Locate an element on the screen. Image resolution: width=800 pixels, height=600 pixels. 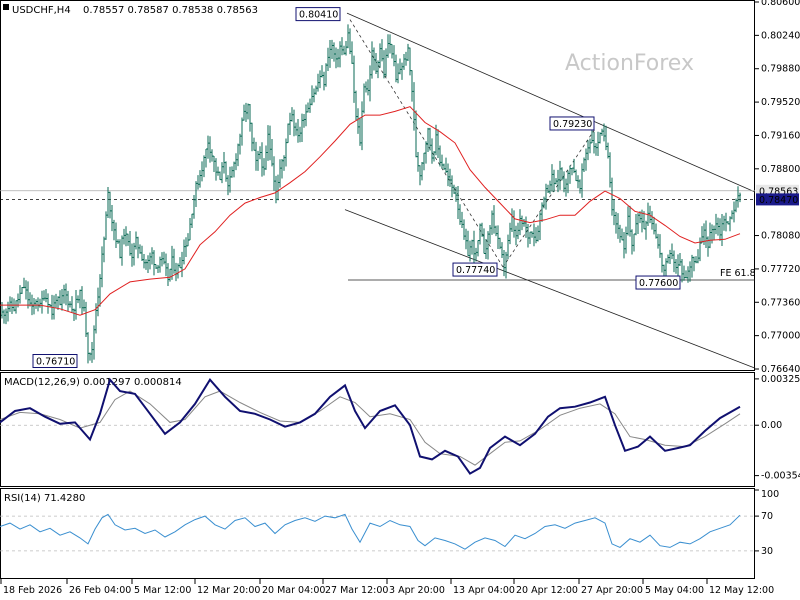
rsi-line is located at coordinates (370, 531).